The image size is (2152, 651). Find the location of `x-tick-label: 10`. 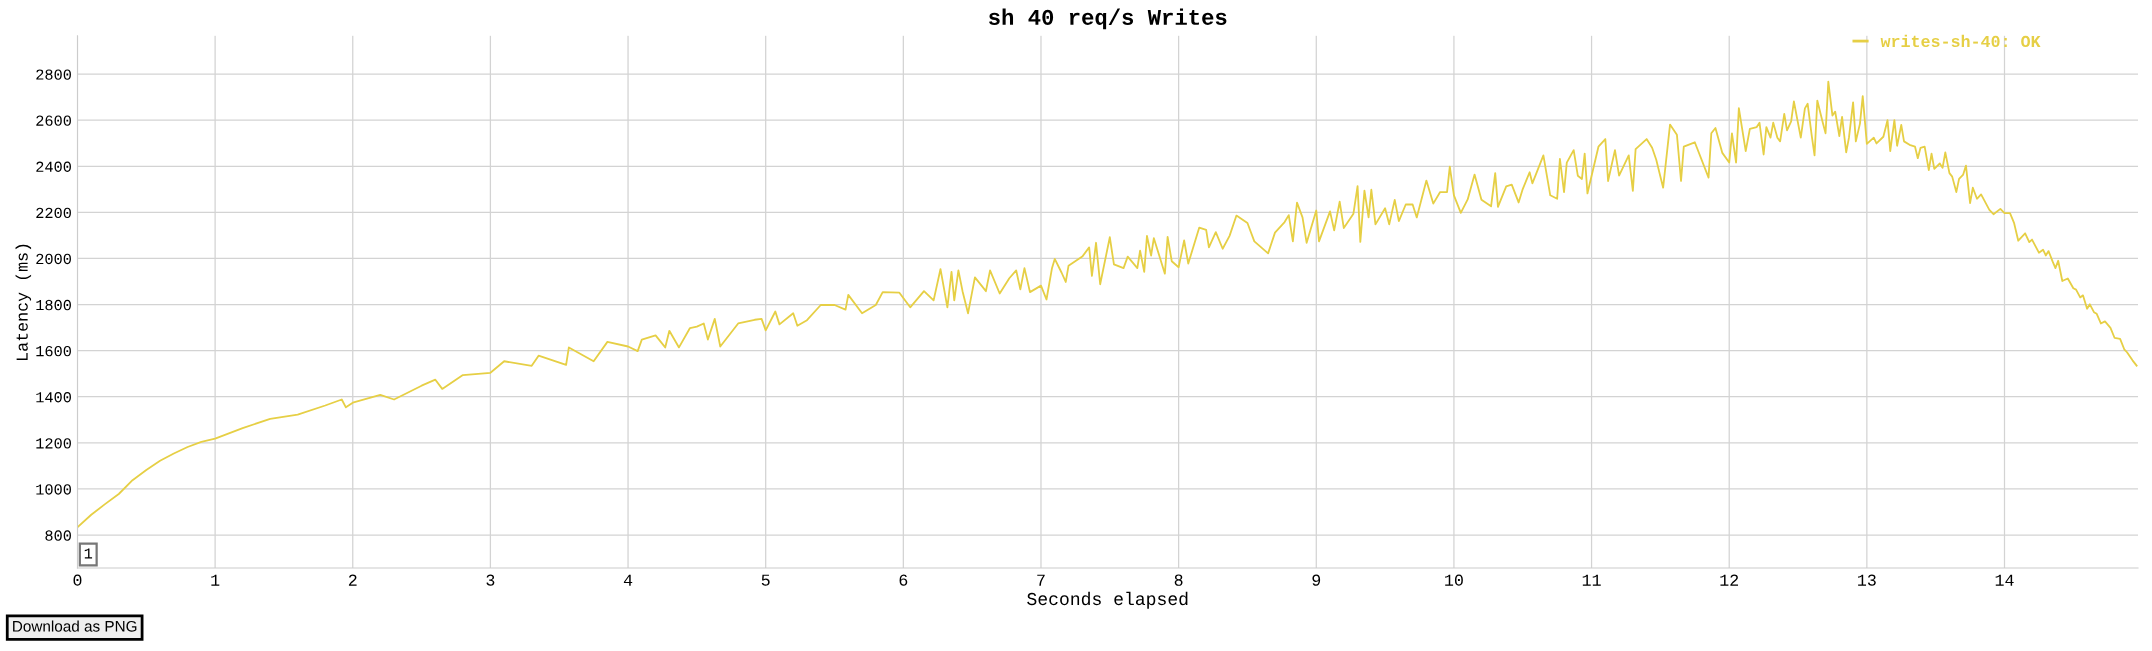

x-tick-label: 10 is located at coordinates (1454, 580).